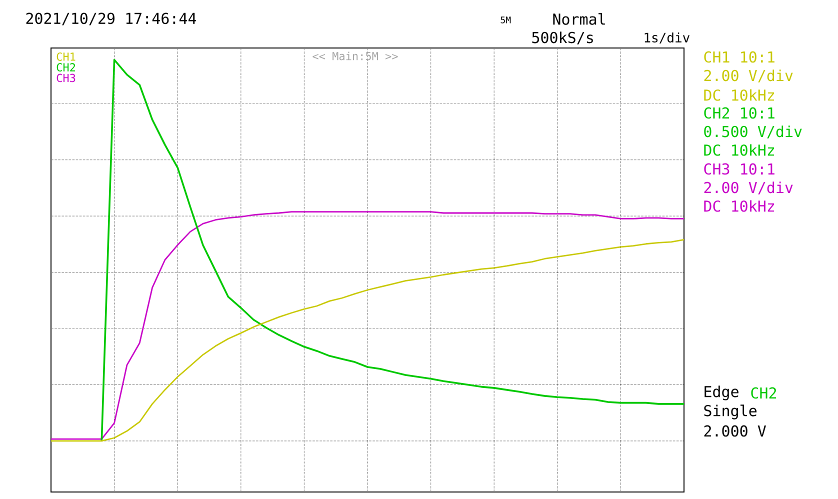 The height and width of the screenshot is (499, 838). What do you see at coordinates (739, 113) in the screenshot?
I see `text: CH2 10:1` at bounding box center [739, 113].